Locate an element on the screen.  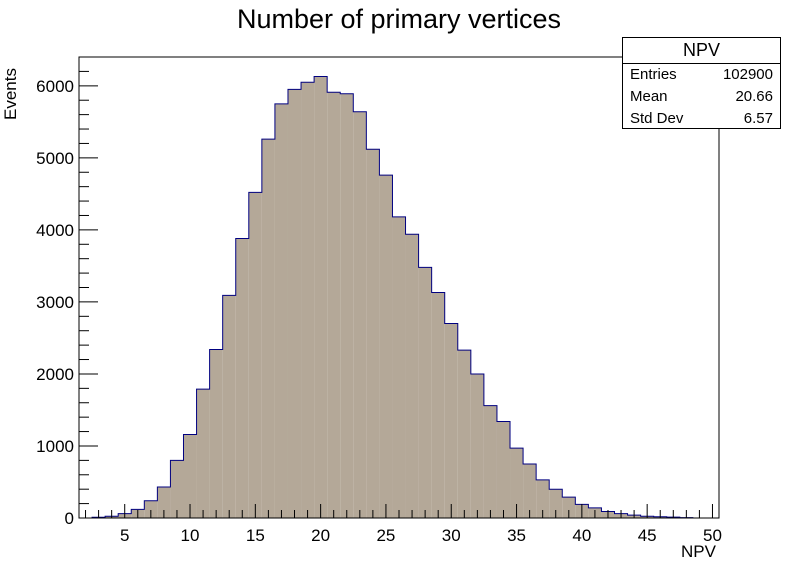
x-tick-label: 25 is located at coordinates (385, 535).